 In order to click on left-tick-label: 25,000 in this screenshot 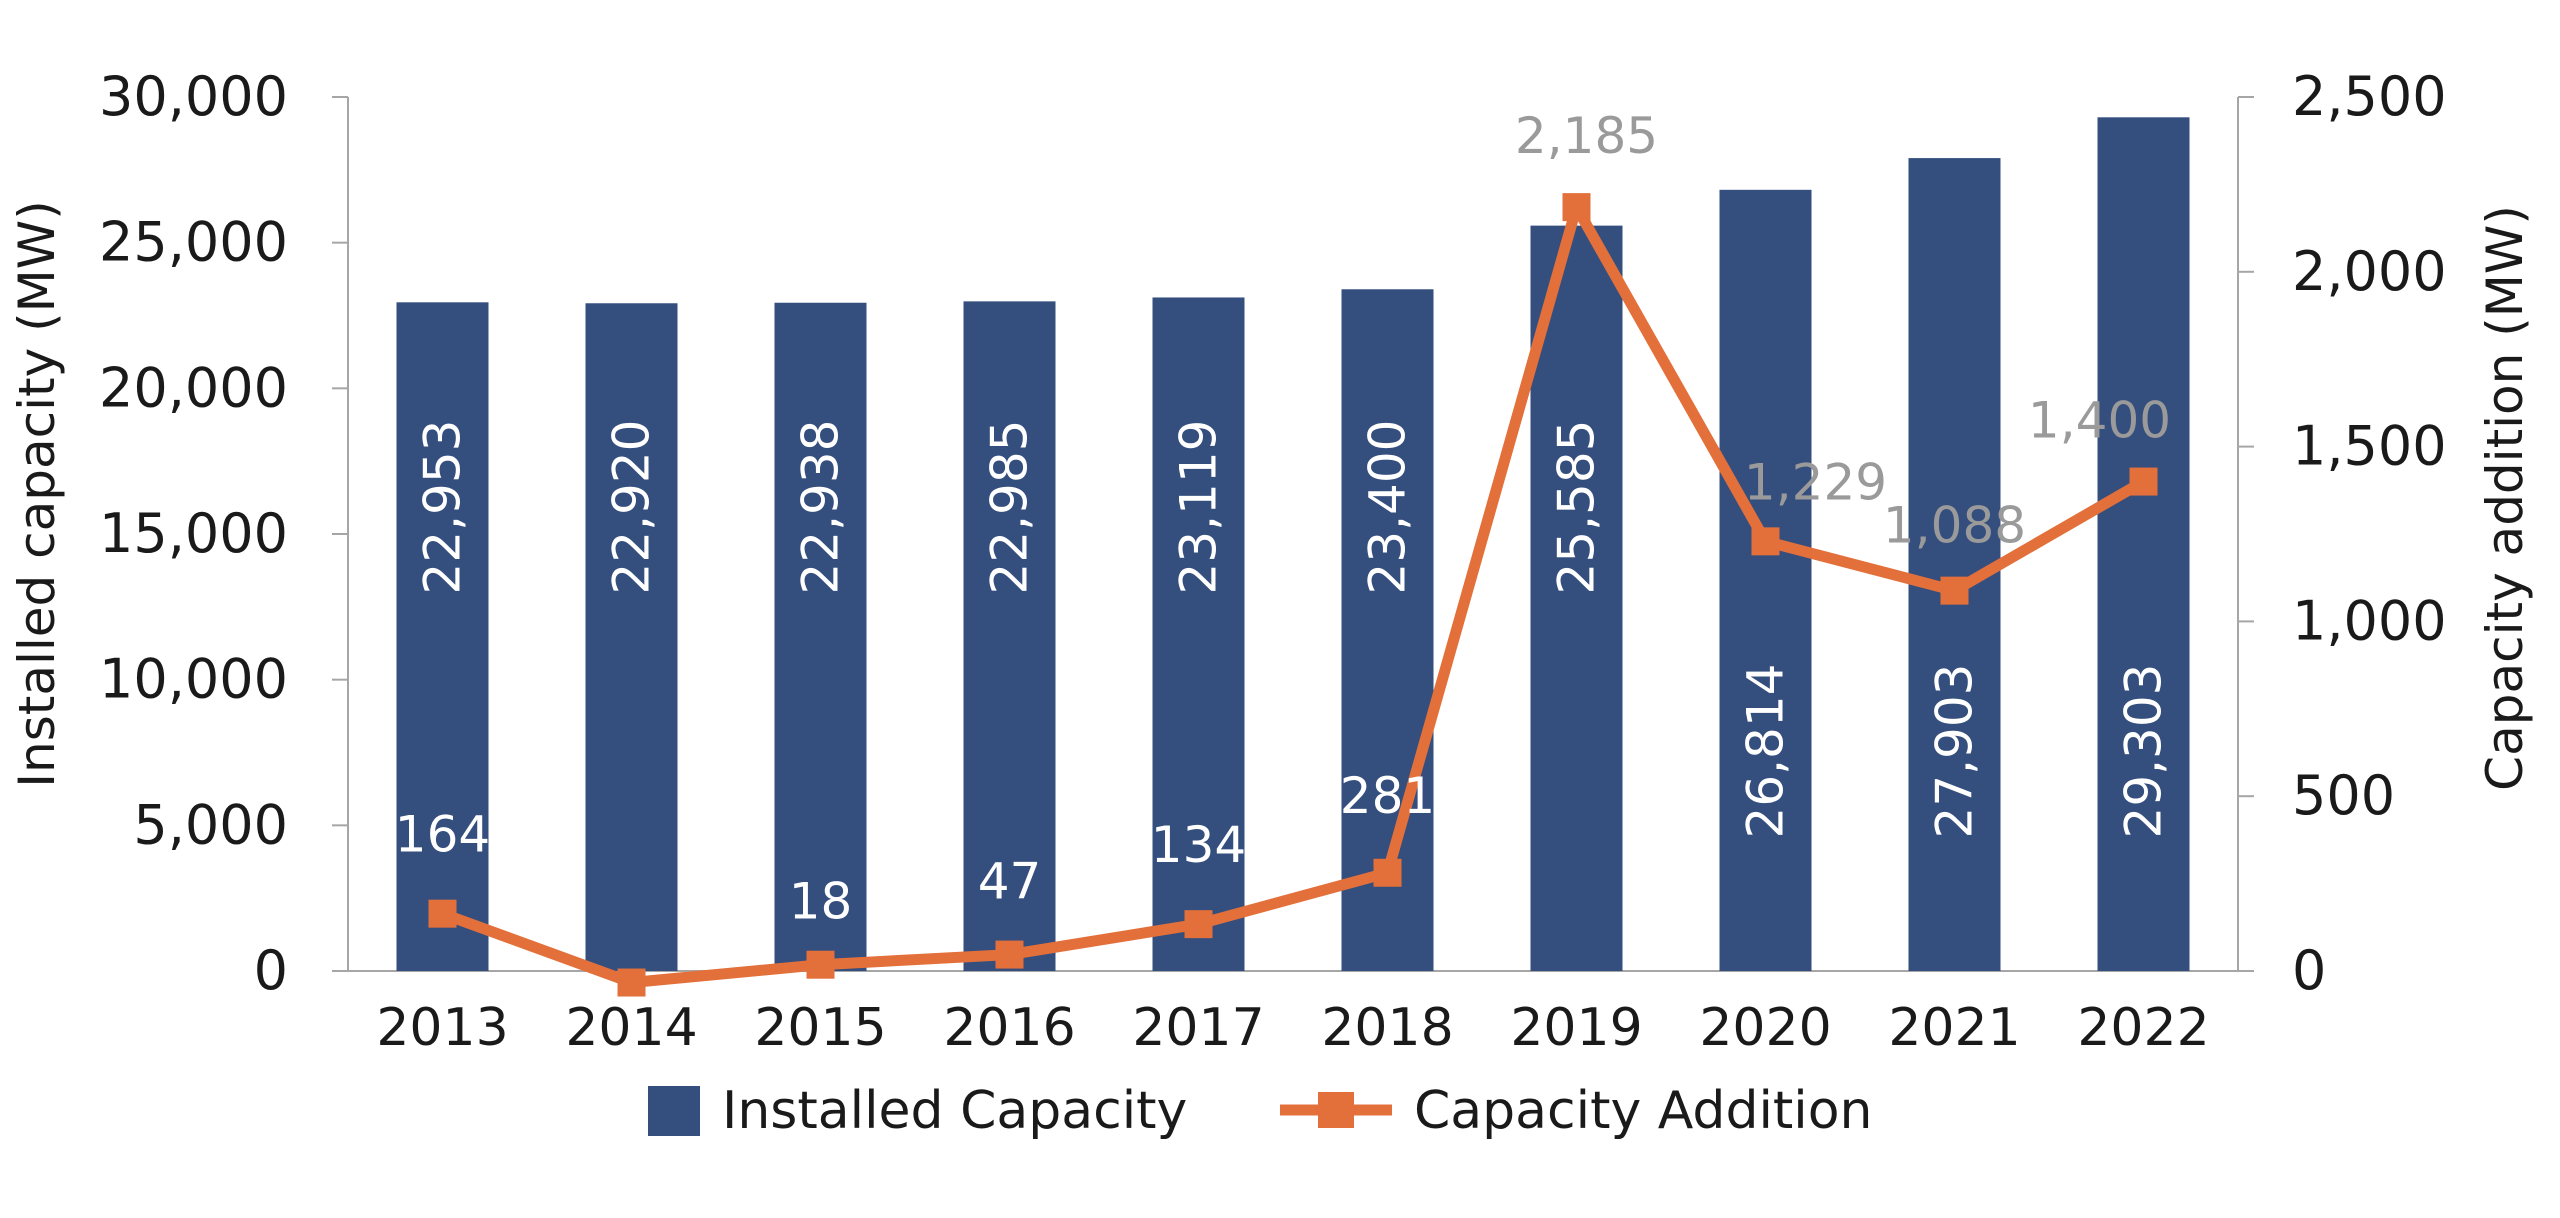, I will do `click(193, 242)`.